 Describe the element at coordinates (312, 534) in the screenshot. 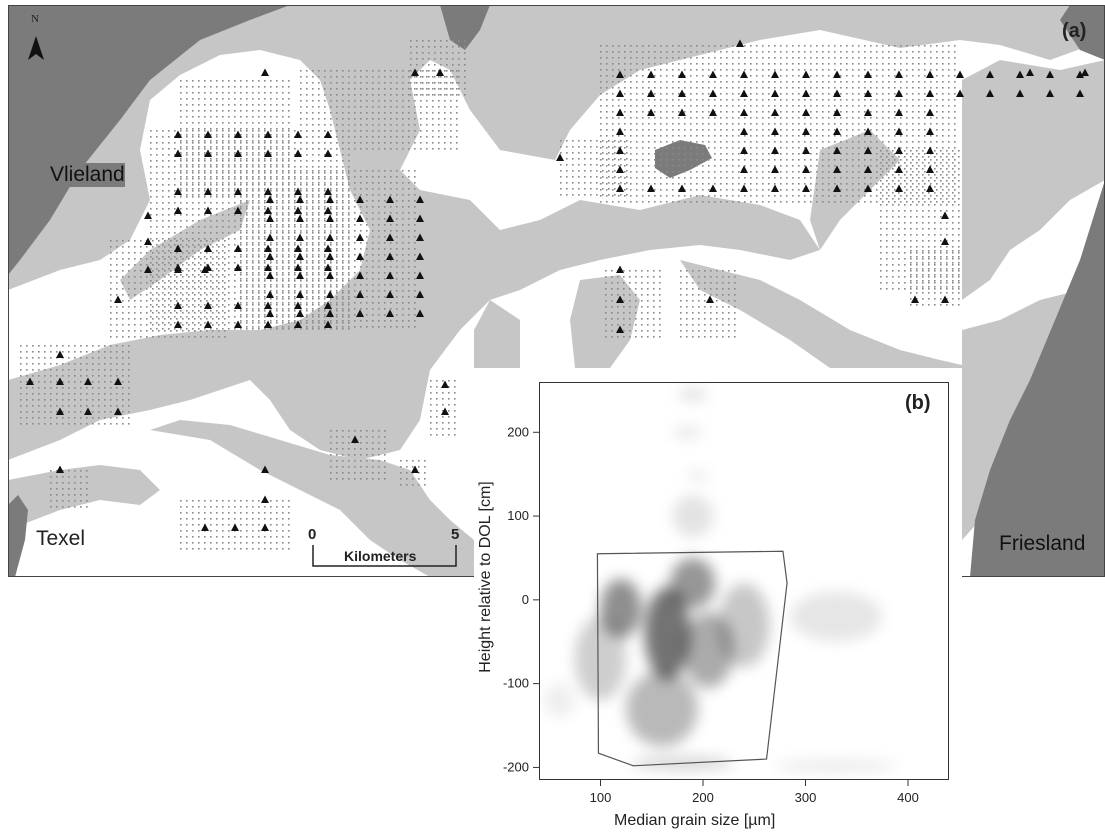

I see `scale-start-label: 0` at that location.